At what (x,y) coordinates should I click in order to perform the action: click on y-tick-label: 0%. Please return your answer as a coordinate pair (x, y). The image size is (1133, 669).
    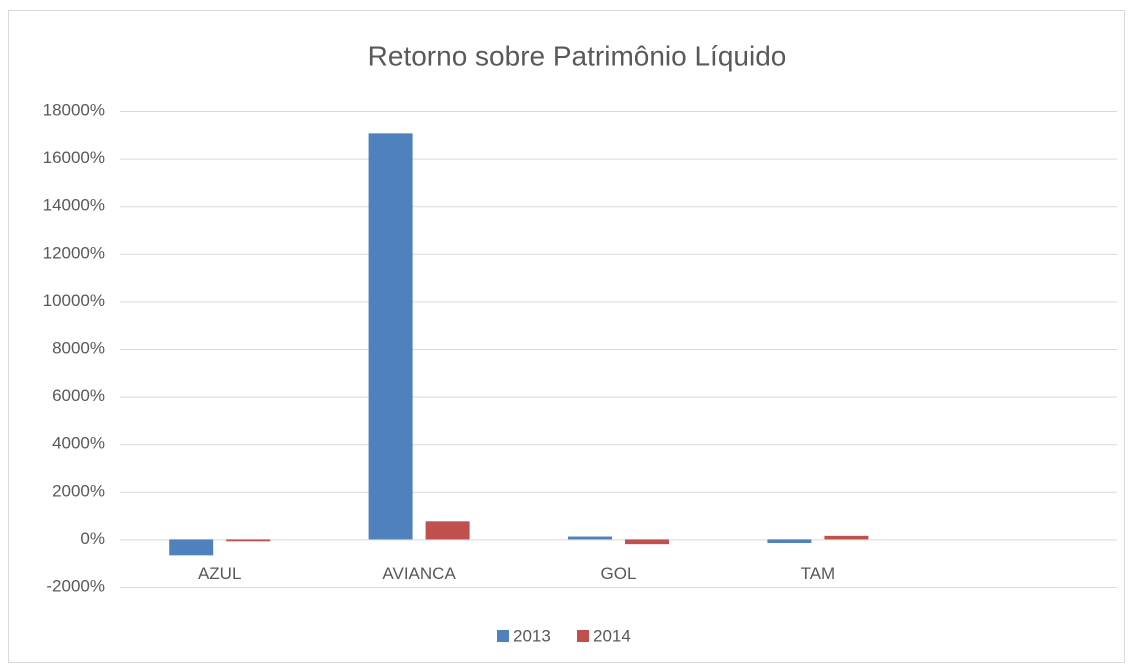
    Looking at the image, I should click on (92, 538).